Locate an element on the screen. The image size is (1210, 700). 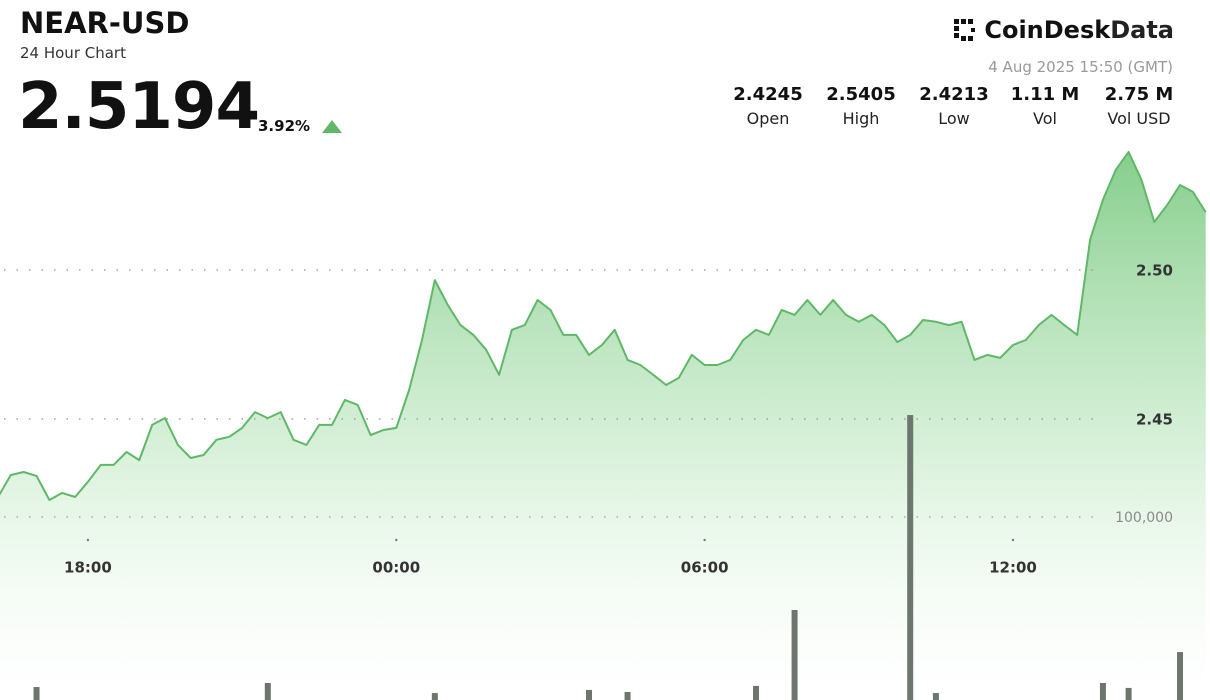
brand: CoinDeskData is located at coordinates (1063, 30).